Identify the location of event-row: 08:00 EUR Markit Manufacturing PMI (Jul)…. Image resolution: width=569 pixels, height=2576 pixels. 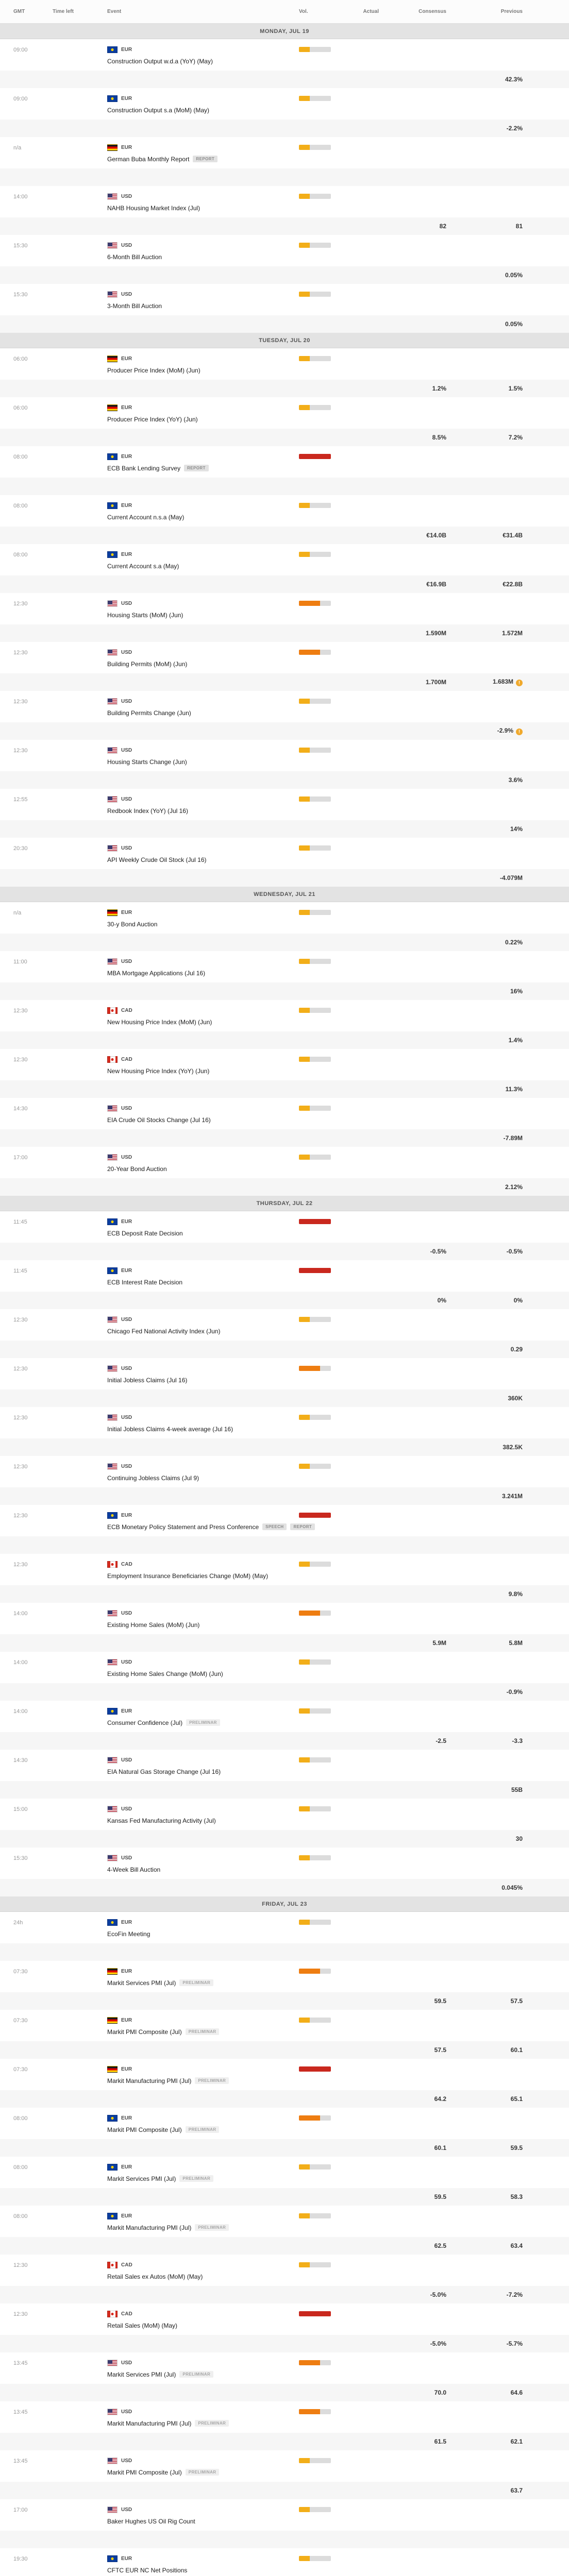
(284, 2230).